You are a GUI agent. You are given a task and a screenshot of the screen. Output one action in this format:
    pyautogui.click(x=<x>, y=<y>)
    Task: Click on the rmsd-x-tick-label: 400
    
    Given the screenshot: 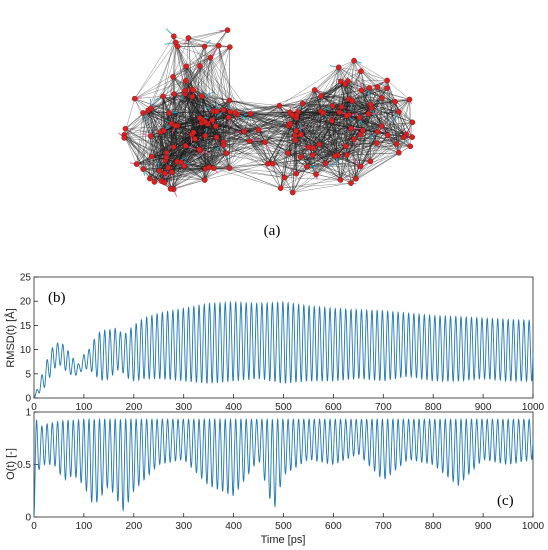 What is the action you would take?
    pyautogui.click(x=233, y=407)
    